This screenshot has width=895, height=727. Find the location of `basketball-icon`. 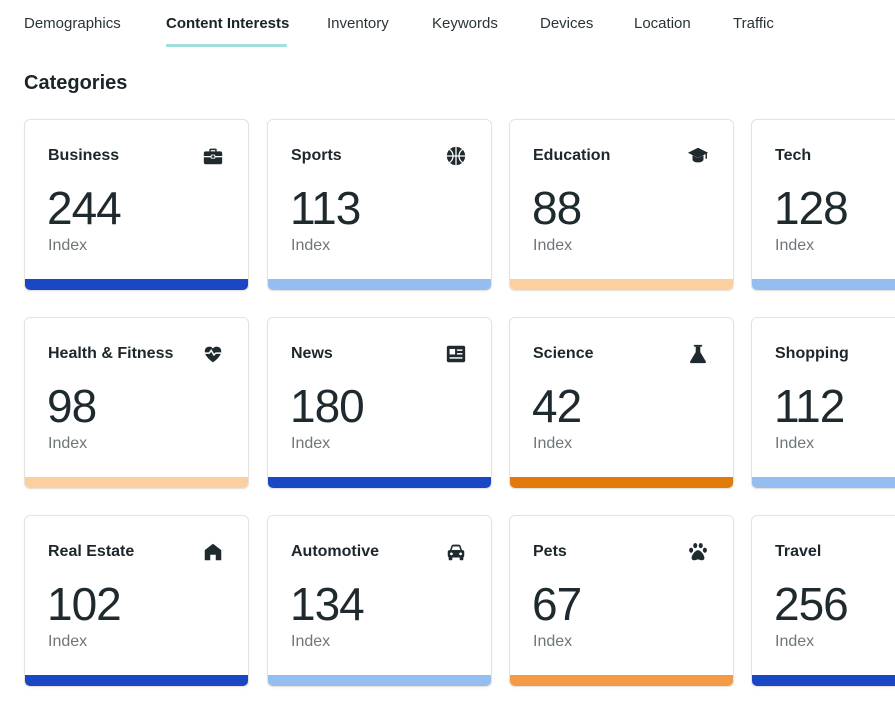

basketball-icon is located at coordinates (456, 156).